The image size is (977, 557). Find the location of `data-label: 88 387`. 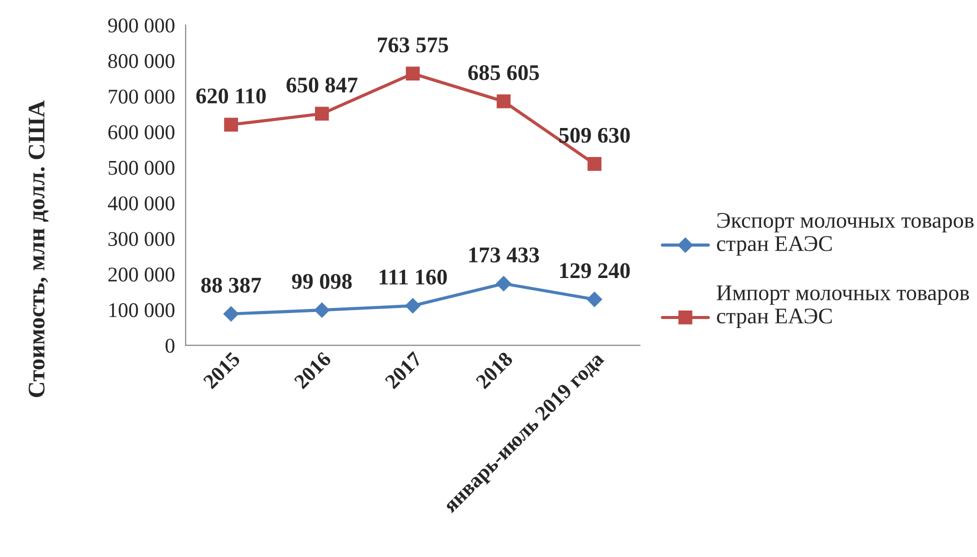

data-label: 88 387 is located at coordinates (231, 285).